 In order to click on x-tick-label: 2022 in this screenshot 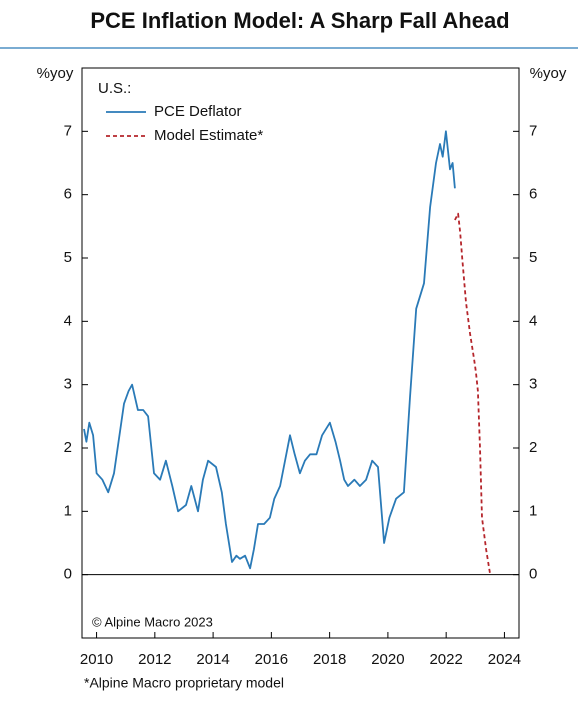, I will do `click(445, 659)`.